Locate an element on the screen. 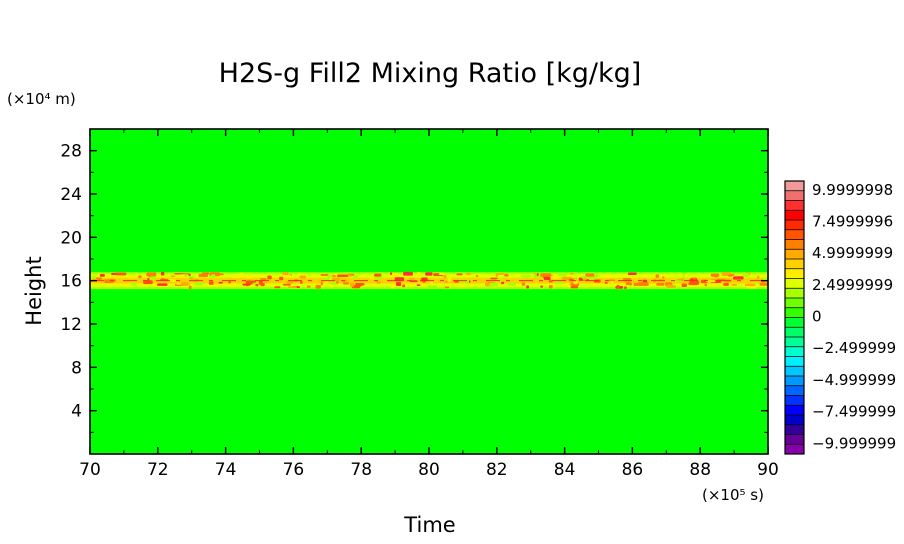 The width and height of the screenshot is (904, 544). colorbar-label: 4.9999999 is located at coordinates (852, 253).